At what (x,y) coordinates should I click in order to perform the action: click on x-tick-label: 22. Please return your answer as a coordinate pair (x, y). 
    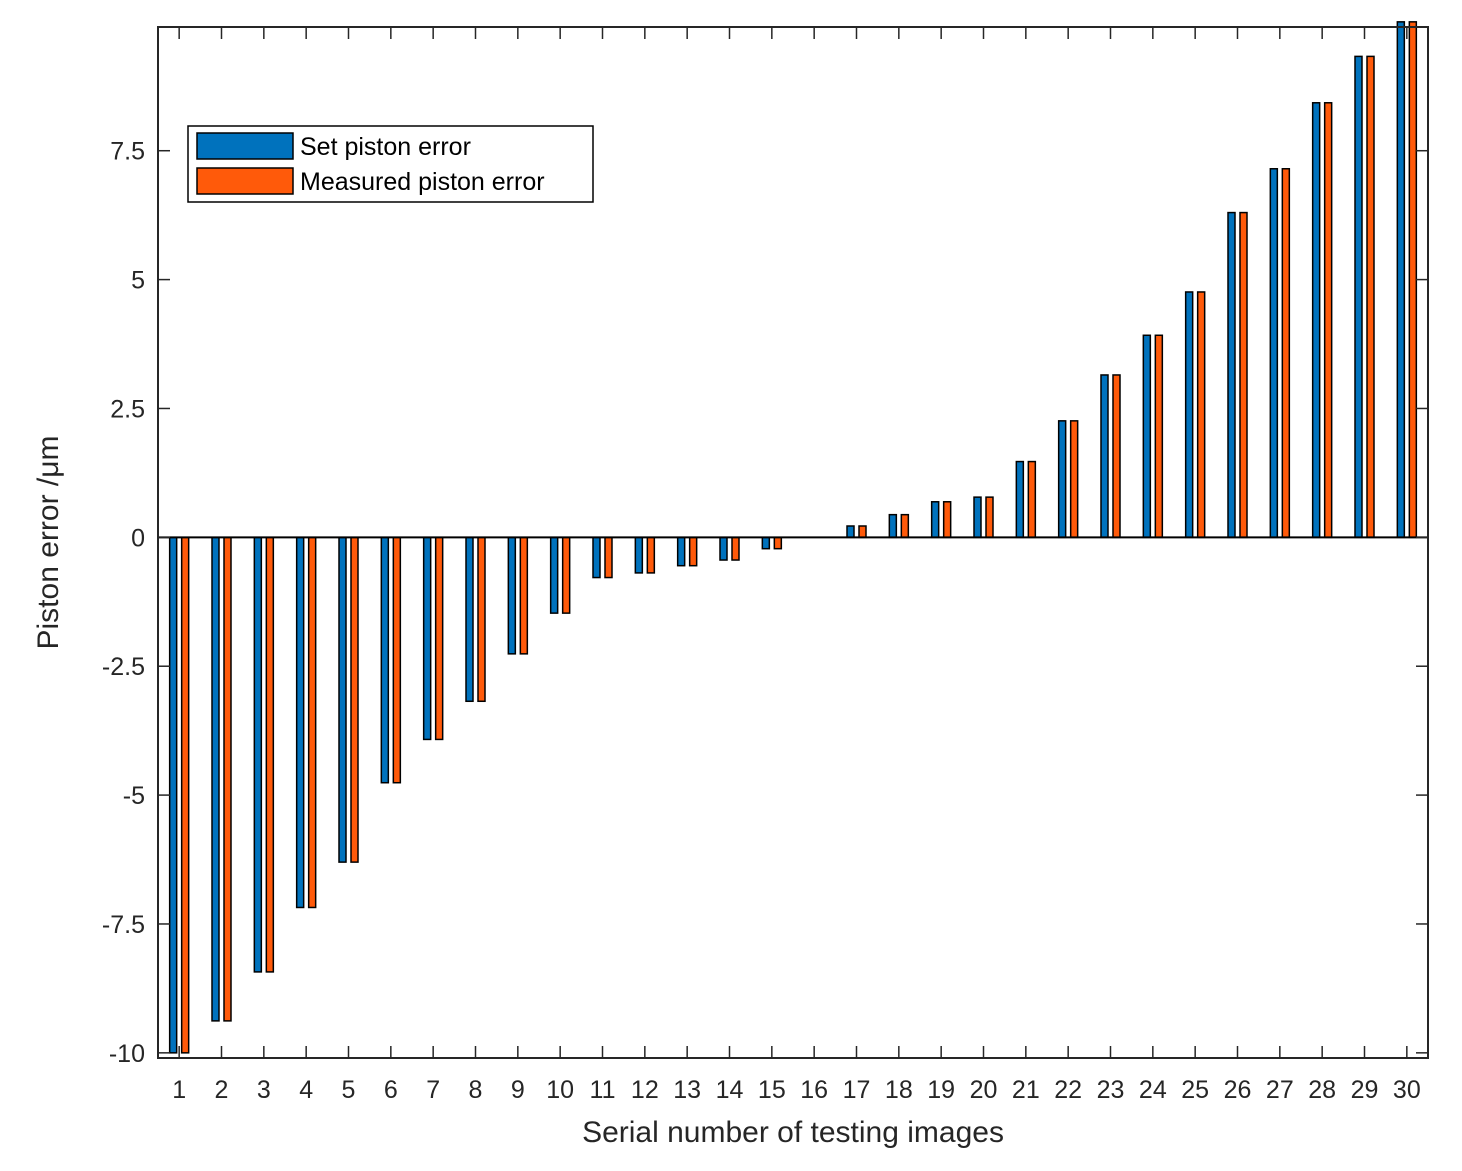
    Looking at the image, I should click on (1068, 1090).